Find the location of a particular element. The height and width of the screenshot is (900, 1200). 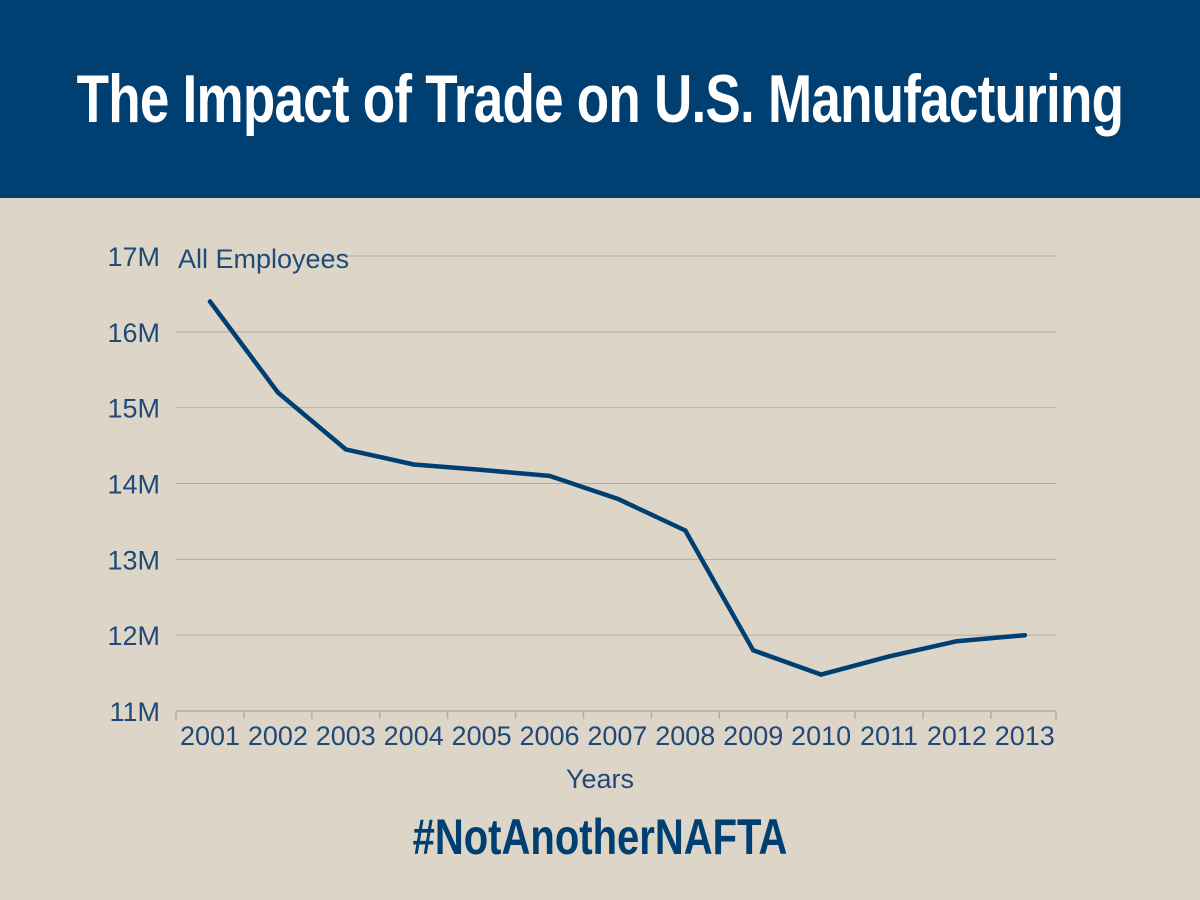

y-tick-label: 14M is located at coordinates (133, 485).